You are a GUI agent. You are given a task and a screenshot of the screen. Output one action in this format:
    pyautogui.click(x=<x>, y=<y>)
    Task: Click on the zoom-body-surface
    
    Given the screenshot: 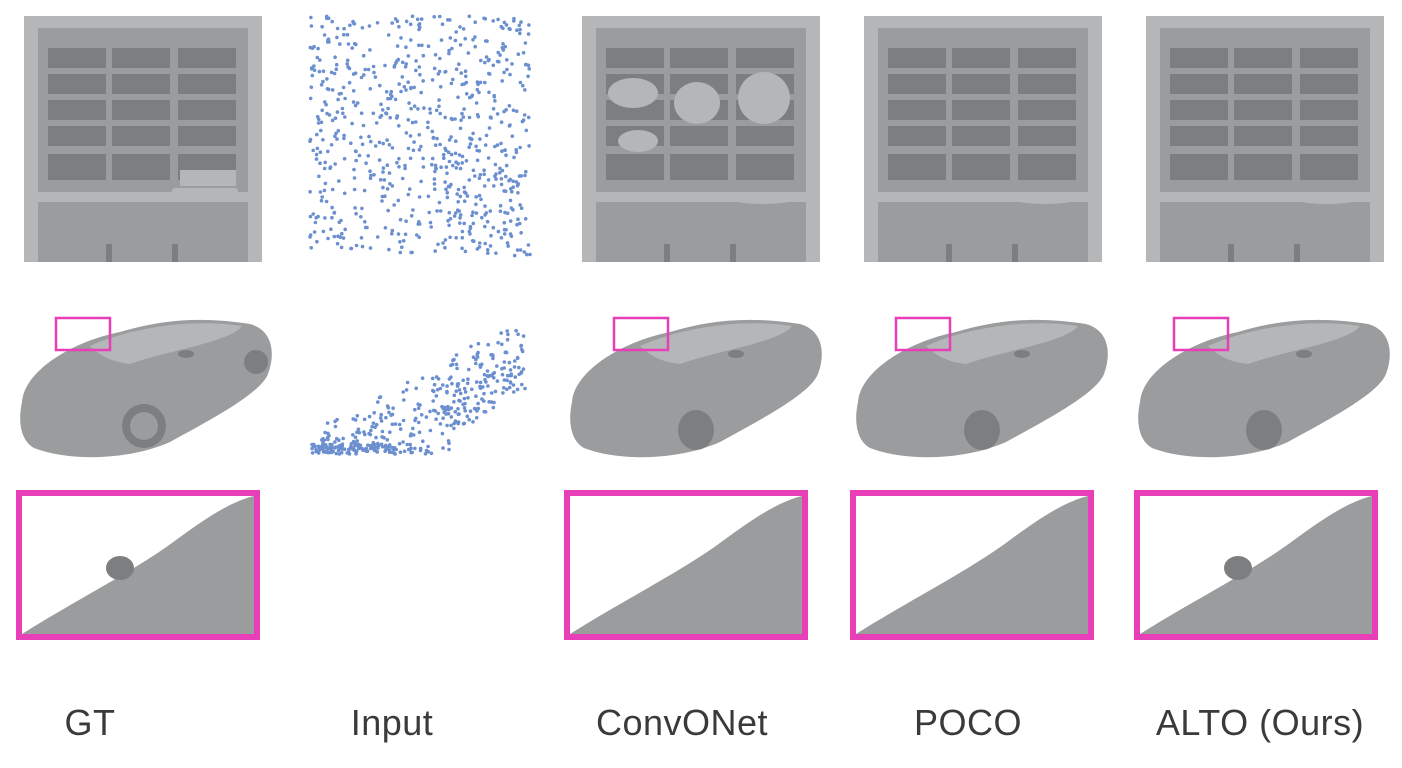 What is the action you would take?
    pyautogui.click(x=686, y=565)
    